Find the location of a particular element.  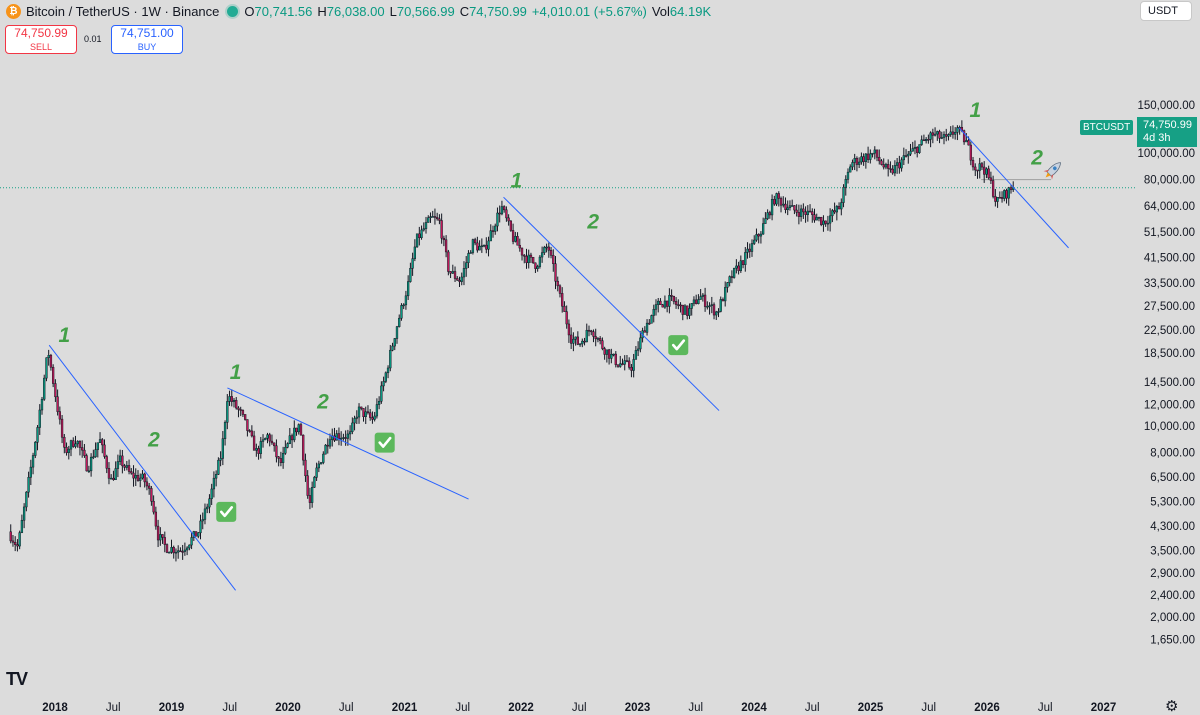

trendline is located at coordinates (611, 303).